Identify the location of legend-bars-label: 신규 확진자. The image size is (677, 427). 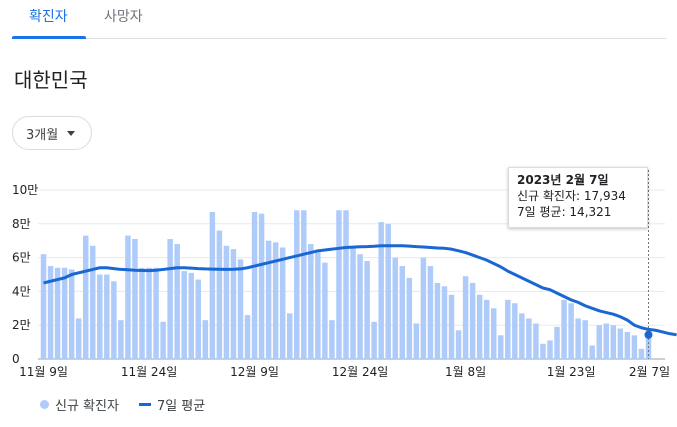
(87, 406).